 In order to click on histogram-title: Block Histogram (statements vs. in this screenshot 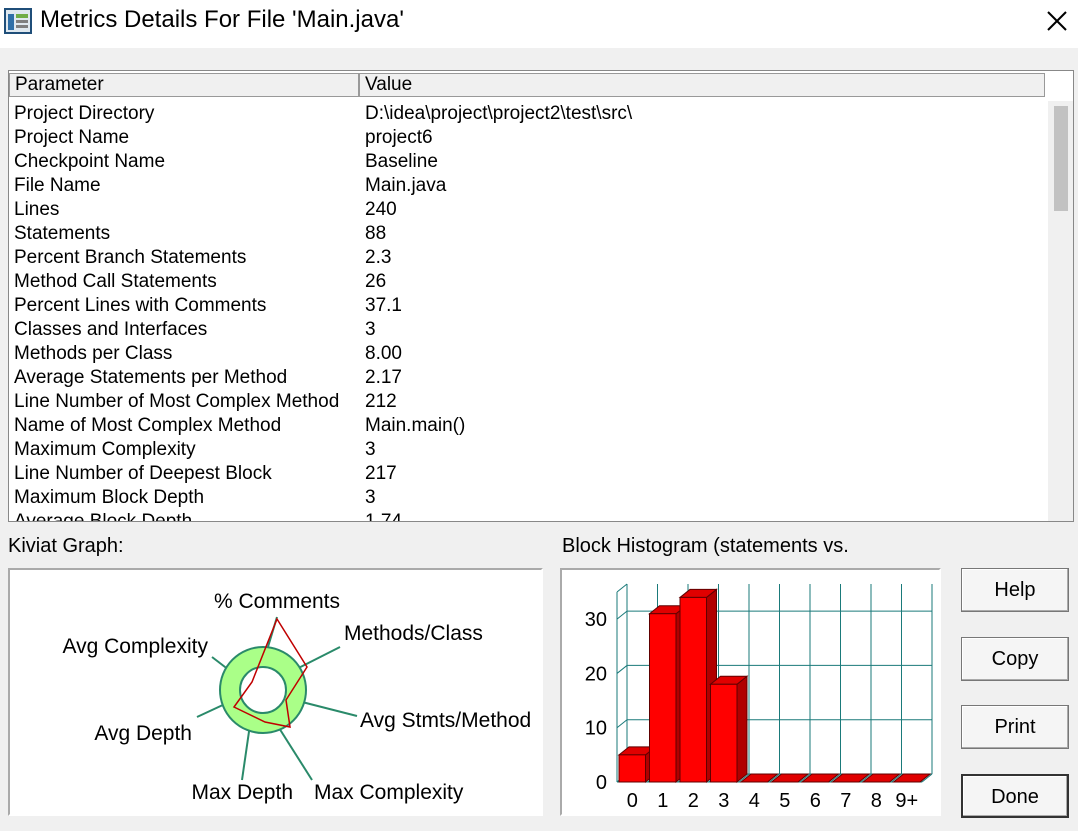, I will do `click(705, 546)`.